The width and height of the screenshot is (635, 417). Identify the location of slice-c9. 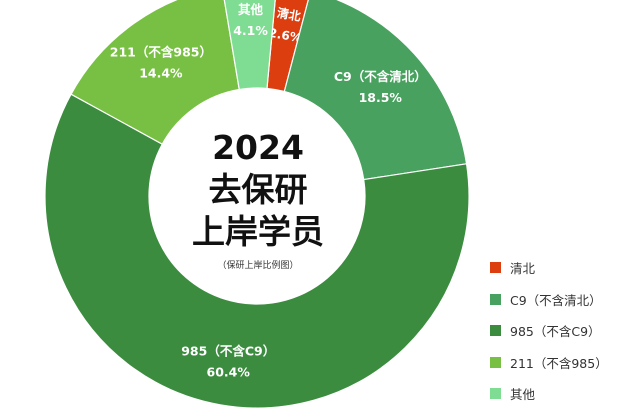
(375, 90).